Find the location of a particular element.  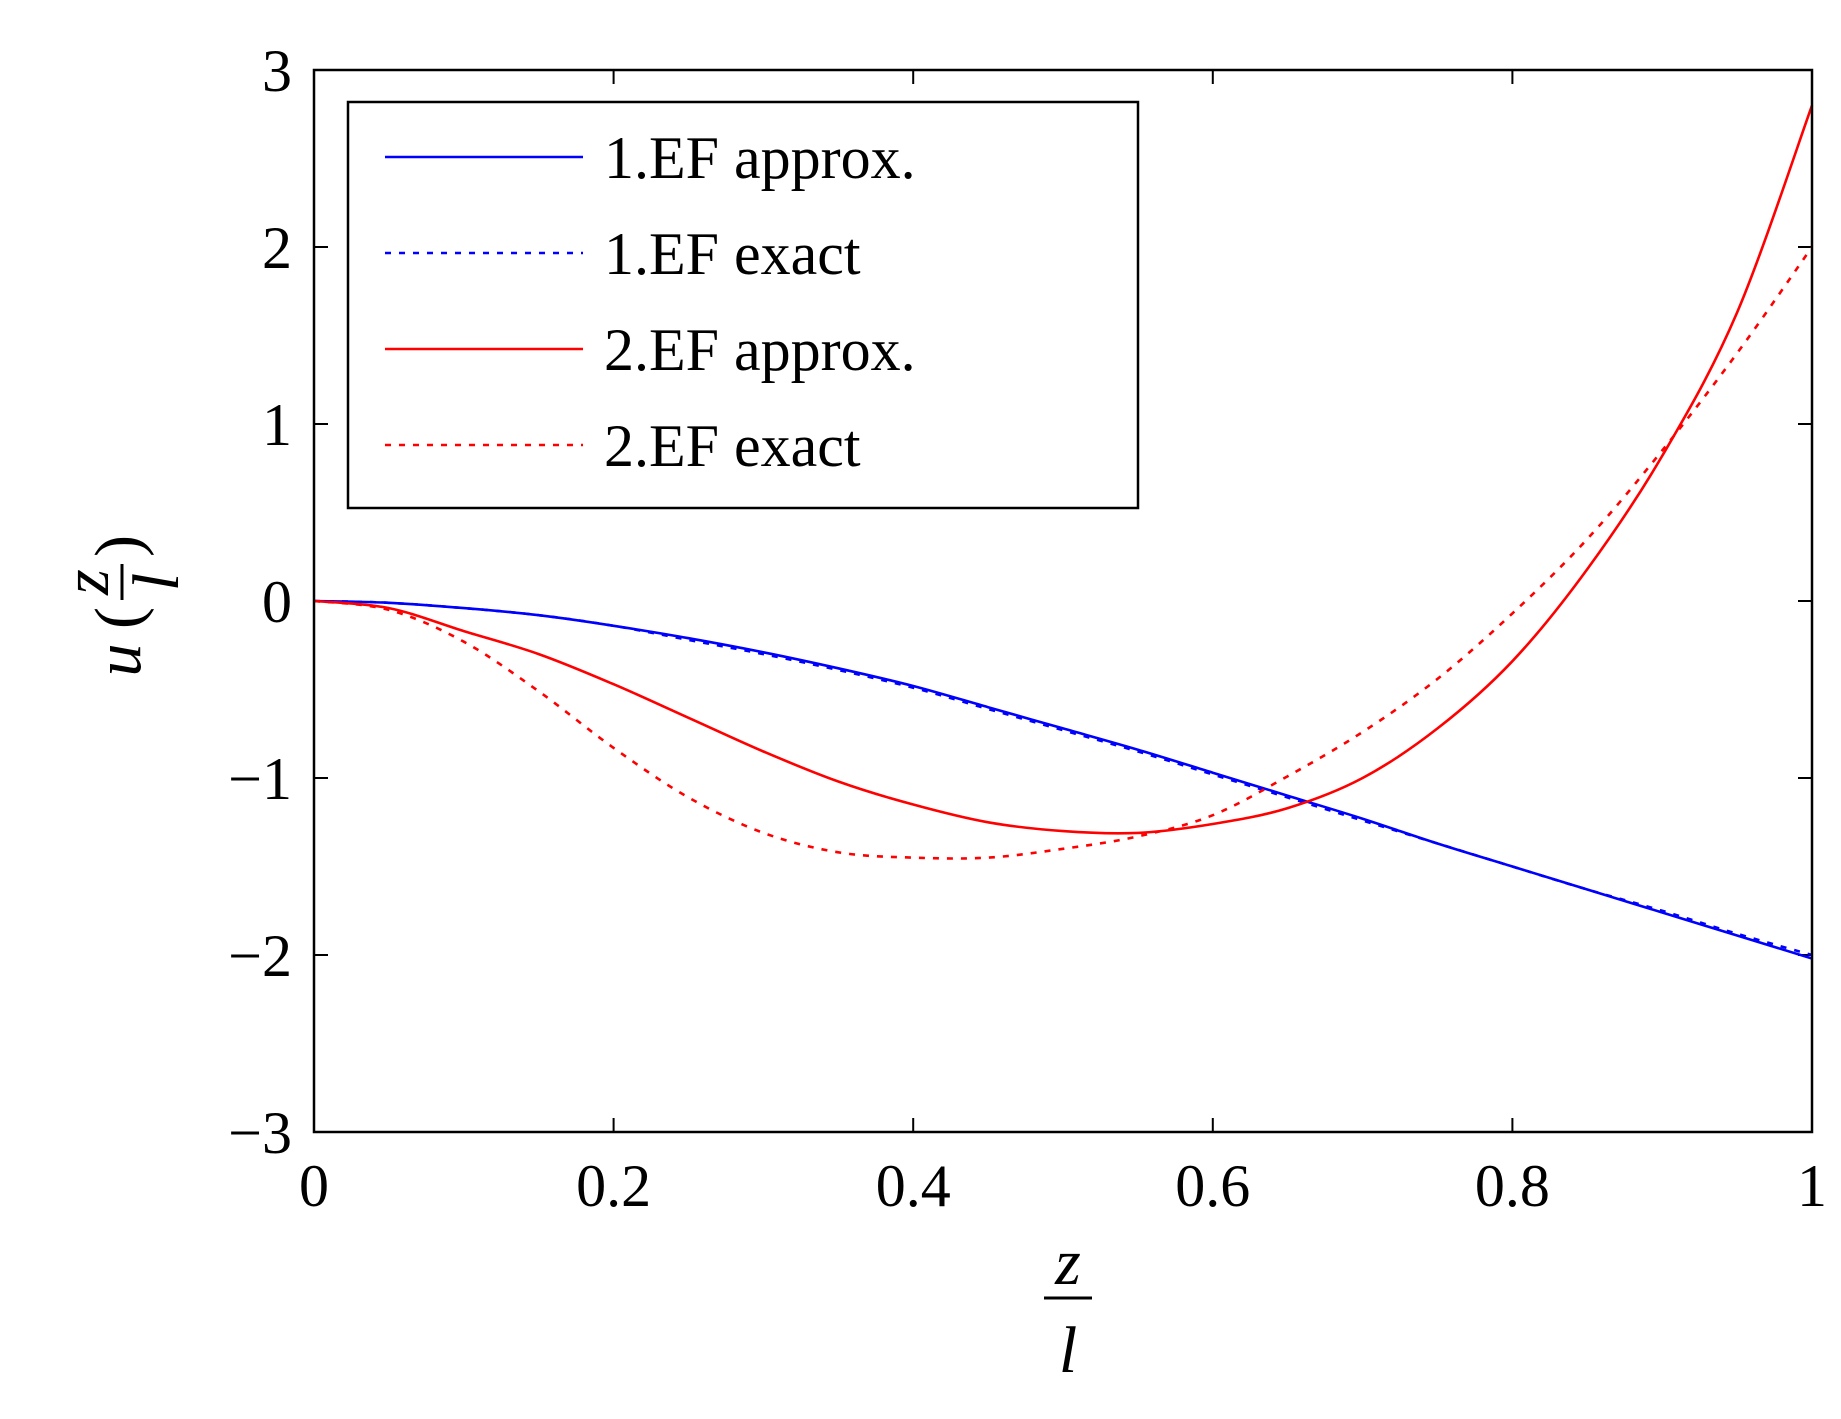

x-label-numerator: z is located at coordinates (1067, 1262).